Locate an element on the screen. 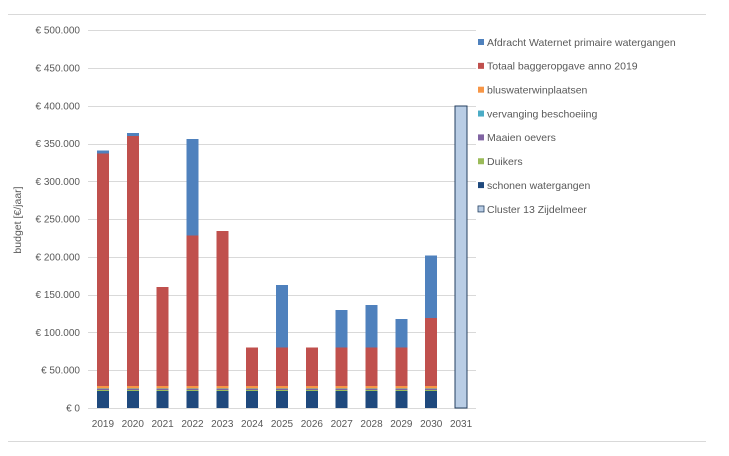 The image size is (729, 456). bar-2030-bluswaterwinplaatsen is located at coordinates (431, 387).